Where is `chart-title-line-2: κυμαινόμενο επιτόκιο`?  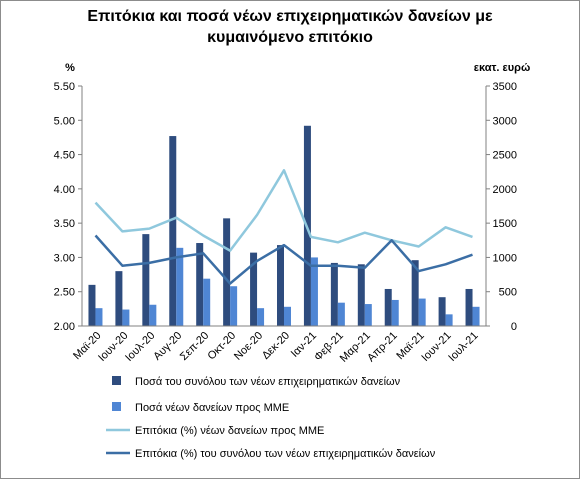 chart-title-line-2: κυμαινόμενο επιτόκιο is located at coordinates (290, 37).